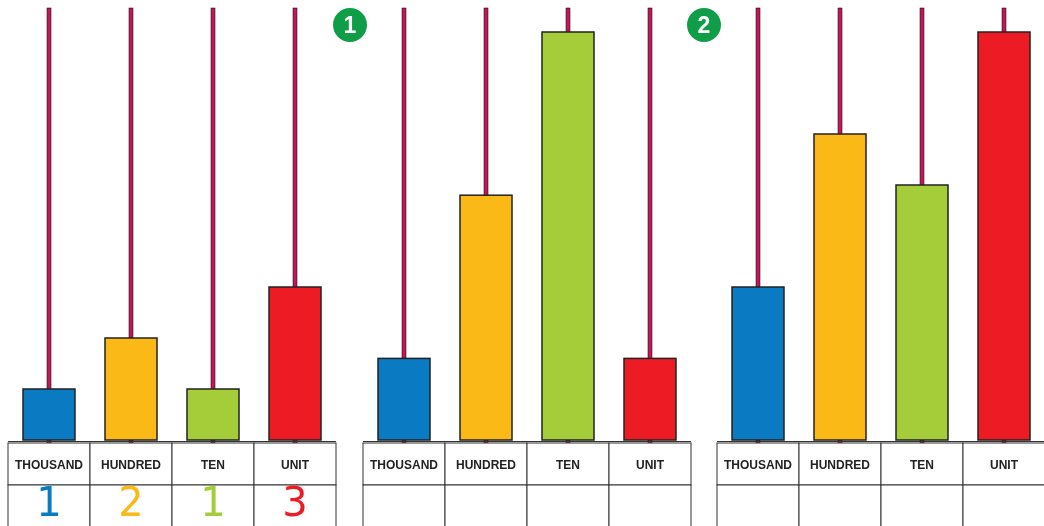 The width and height of the screenshot is (1044, 526). Describe the element at coordinates (295, 502) in the screenshot. I see `data-label: 3` at that location.